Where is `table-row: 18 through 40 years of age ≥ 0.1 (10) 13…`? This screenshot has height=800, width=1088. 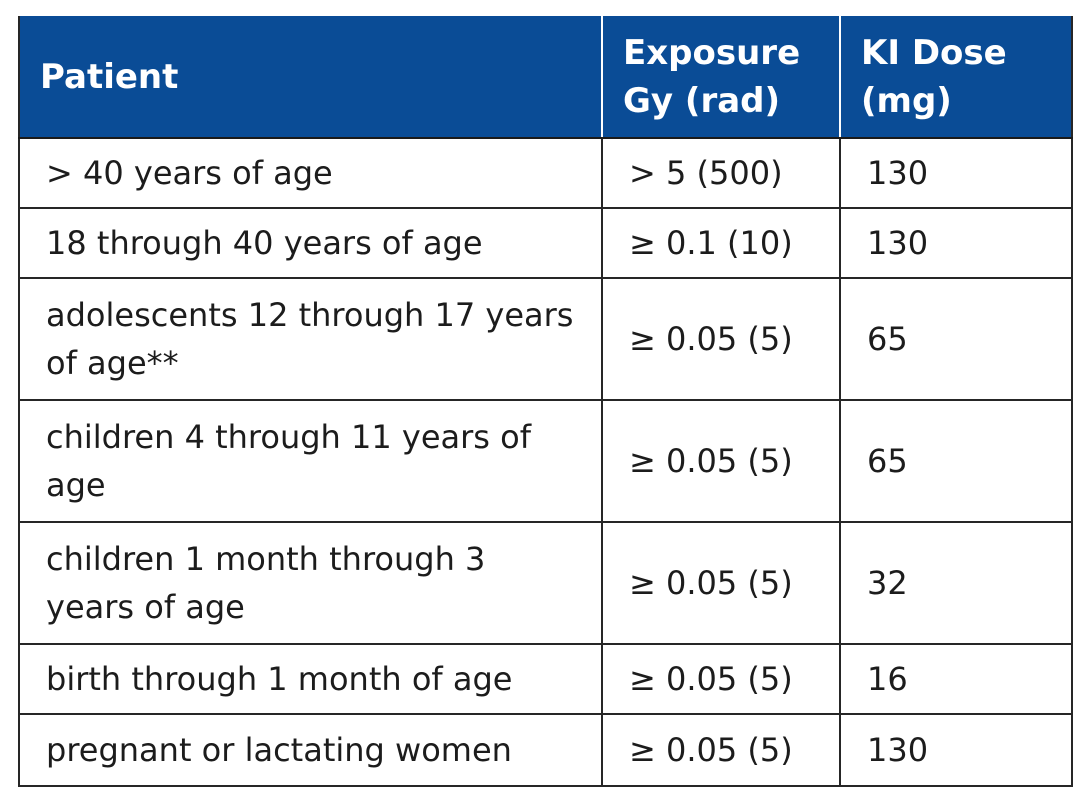
table-row: 18 through 40 years of age ≥ 0.1 (10) 13… is located at coordinates (545, 243).